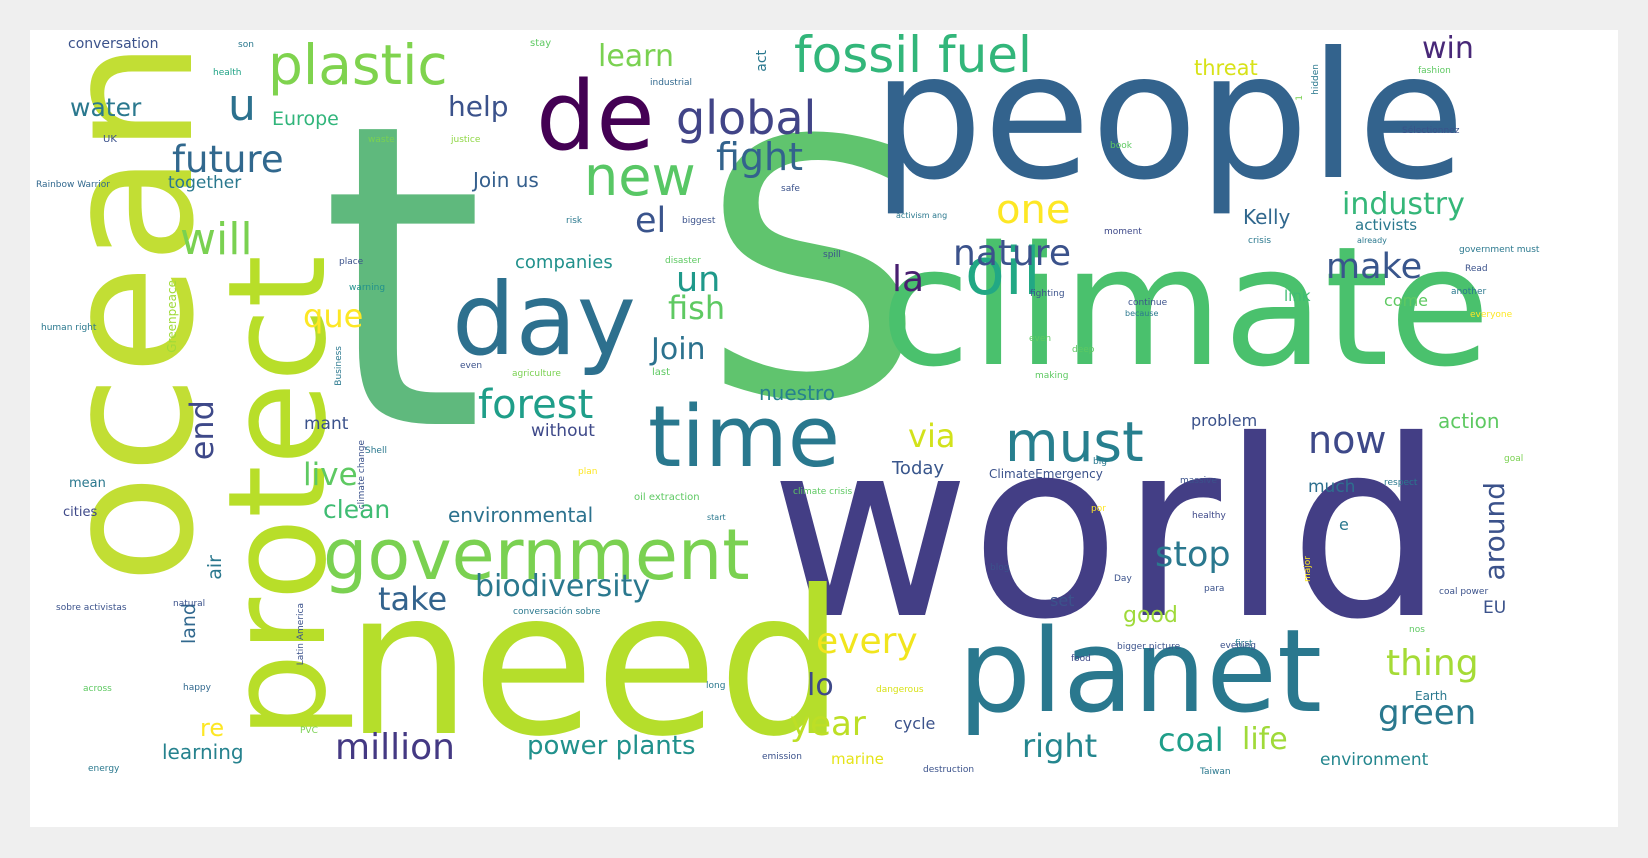  I want to click on word-clean: clean, so click(357, 509).